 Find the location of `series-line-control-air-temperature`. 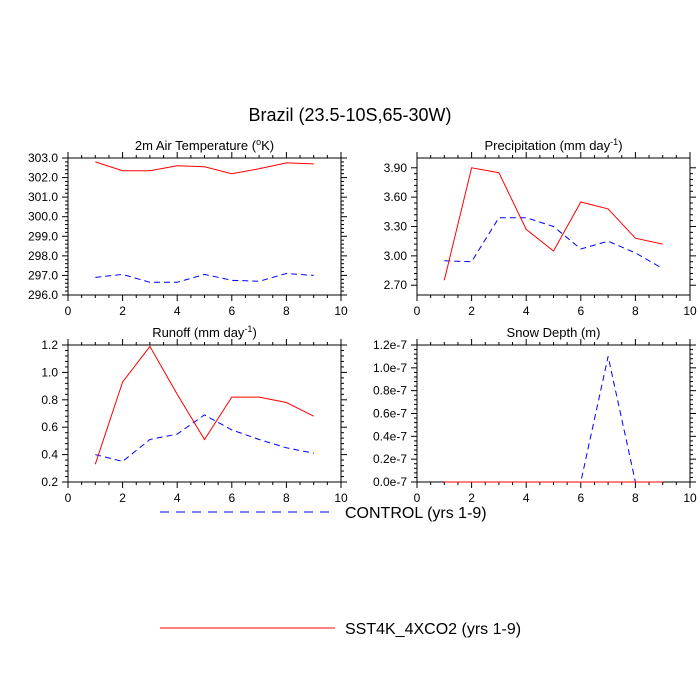

series-line-control-air-temperature is located at coordinates (204, 277).